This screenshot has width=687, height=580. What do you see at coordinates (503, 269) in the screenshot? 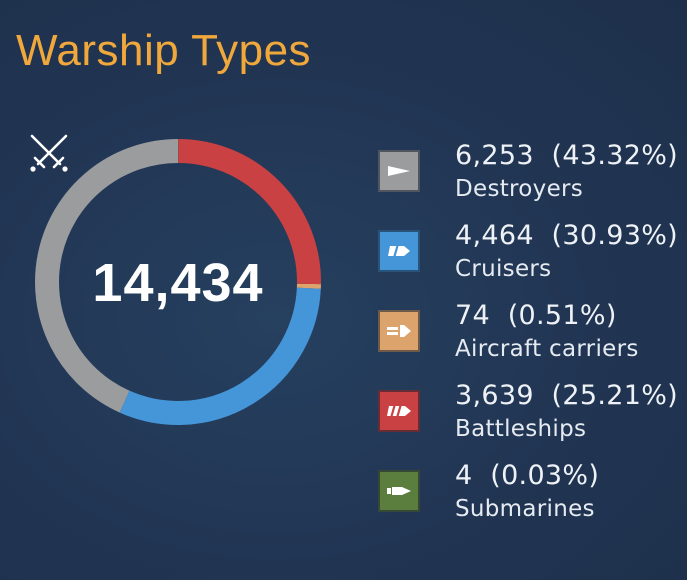
I see `legend-label: Cruisers` at bounding box center [503, 269].